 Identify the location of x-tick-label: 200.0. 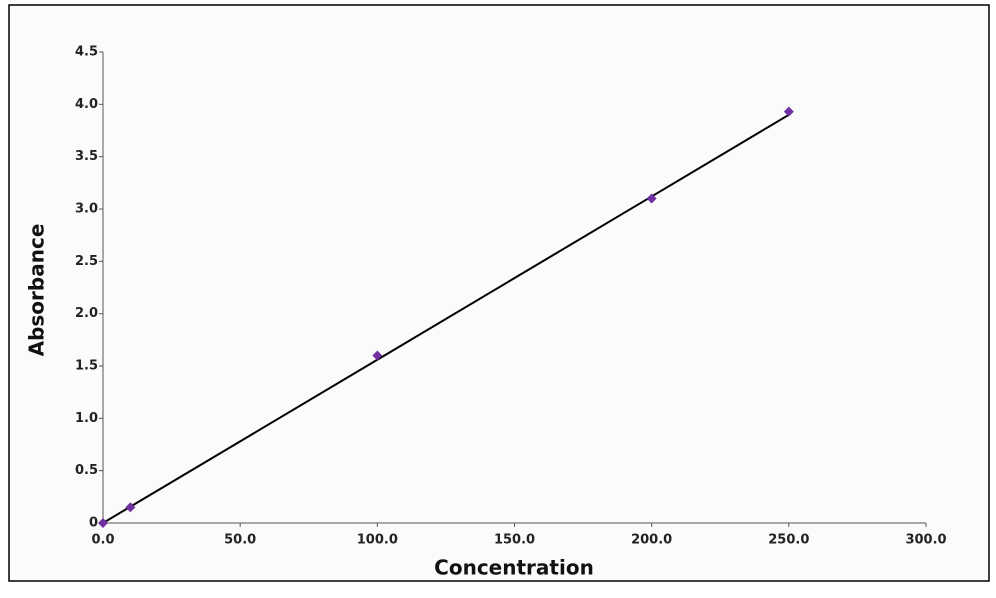
(651, 540).